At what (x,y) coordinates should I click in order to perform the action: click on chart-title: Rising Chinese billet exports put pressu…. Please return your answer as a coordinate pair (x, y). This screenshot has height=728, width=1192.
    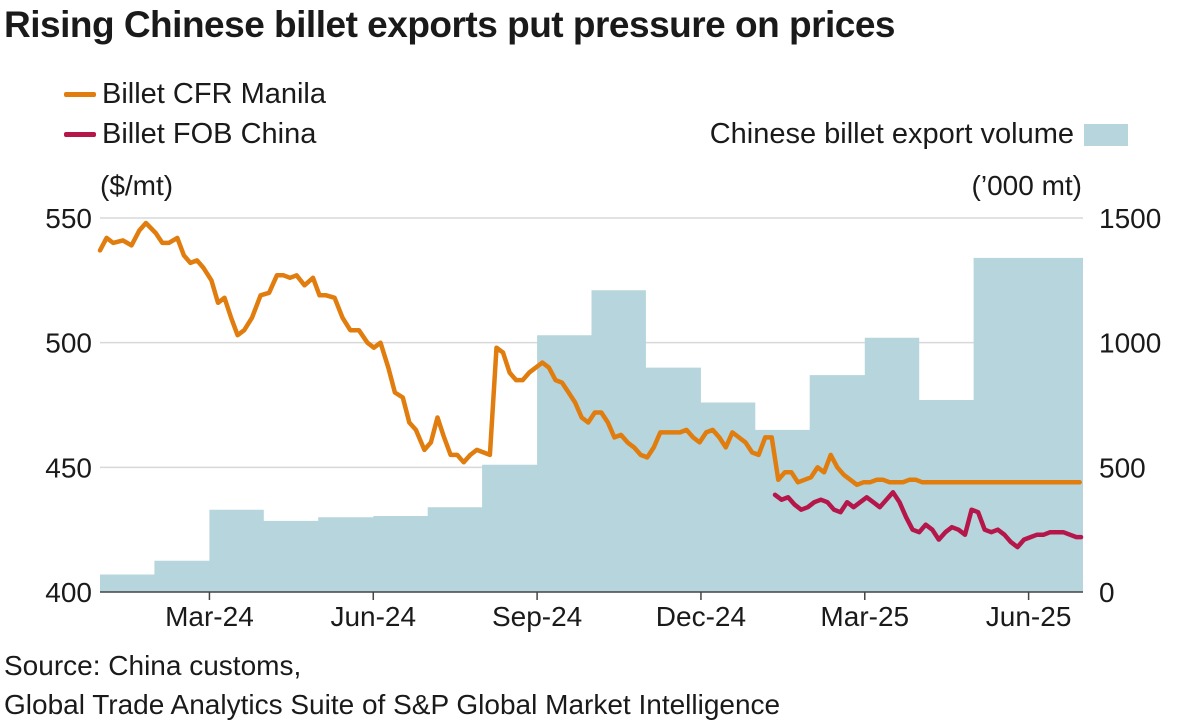
    Looking at the image, I should click on (450, 24).